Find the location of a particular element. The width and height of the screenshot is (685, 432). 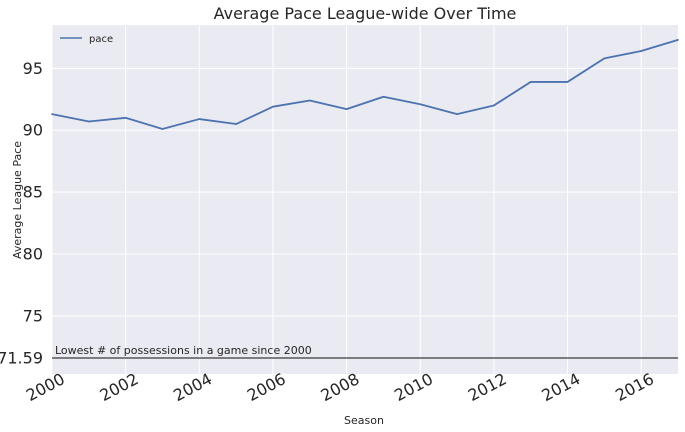

x-tick-label: 2012 is located at coordinates (487, 387).